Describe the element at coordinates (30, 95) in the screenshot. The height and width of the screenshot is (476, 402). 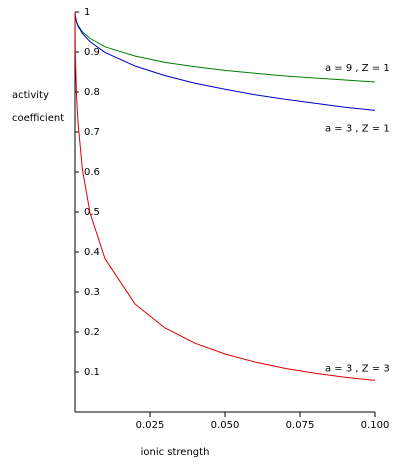
I see `y-axis-label: activity` at that location.